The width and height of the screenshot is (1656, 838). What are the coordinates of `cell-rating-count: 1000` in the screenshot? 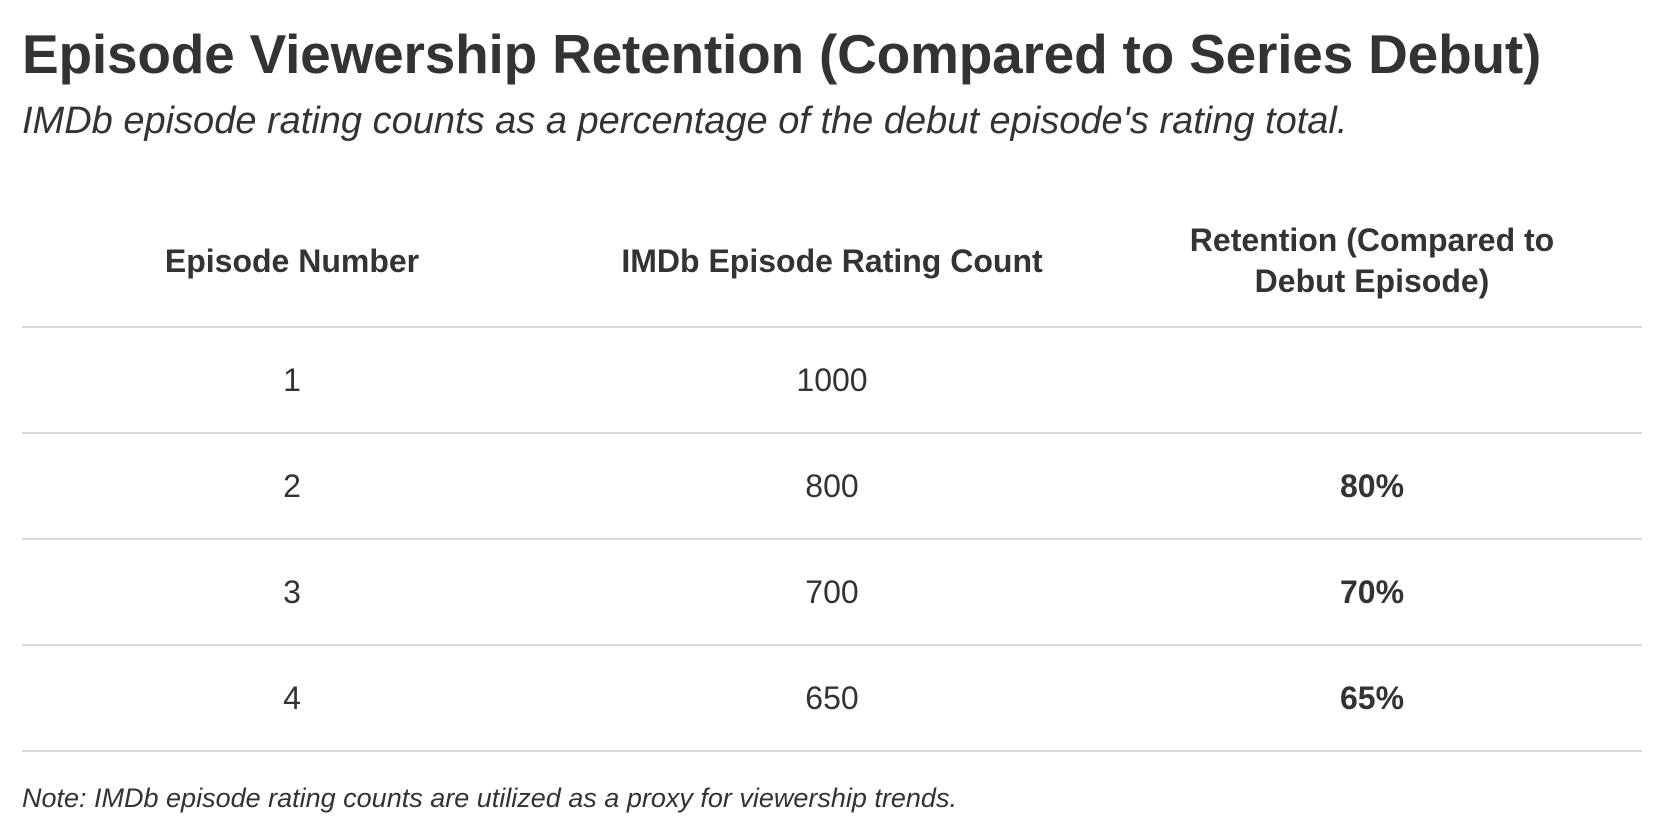 It's located at (832, 380).